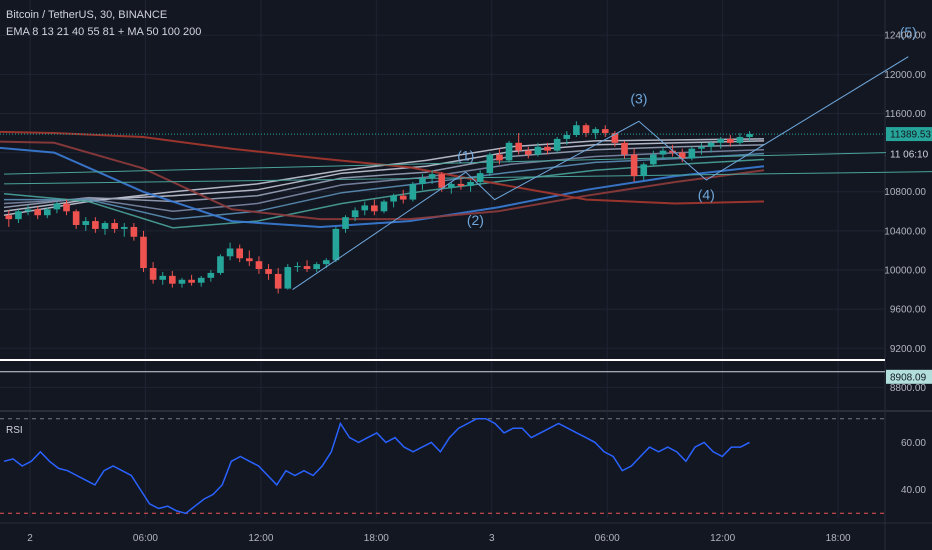 The width and height of the screenshot is (932, 550). I want to click on time-tick-label: 18:00, so click(376, 538).